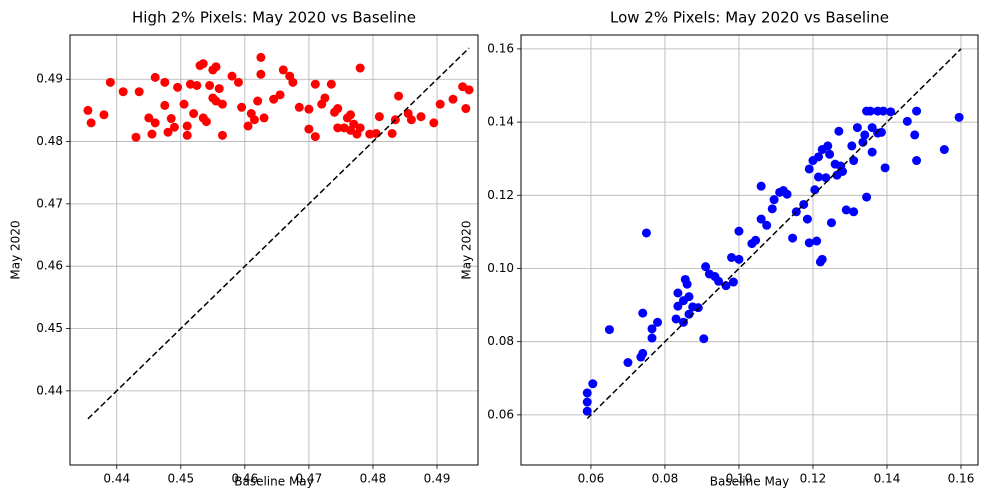 Image resolution: width=988 pixels, height=490 pixels. Describe the element at coordinates (180, 479) in the screenshot. I see `x-tick-label: 0.45` at that location.